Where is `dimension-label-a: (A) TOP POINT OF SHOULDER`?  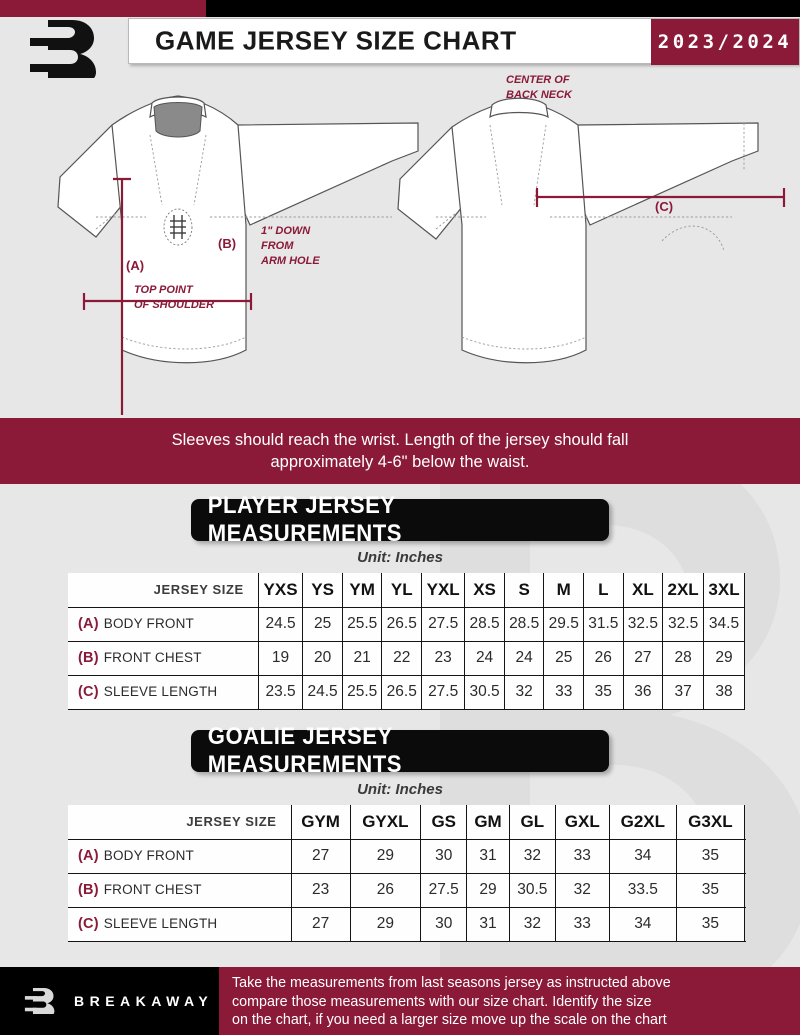
dimension-label-a: (A) TOP POINT OF SHOULDER is located at coordinates (170, 284).